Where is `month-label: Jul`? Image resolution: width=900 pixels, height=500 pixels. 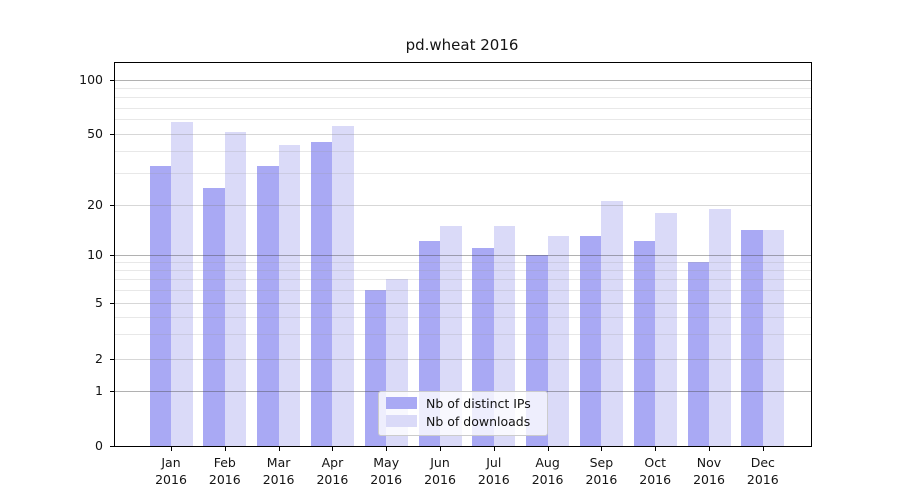
month-label: Jul is located at coordinates (494, 462).